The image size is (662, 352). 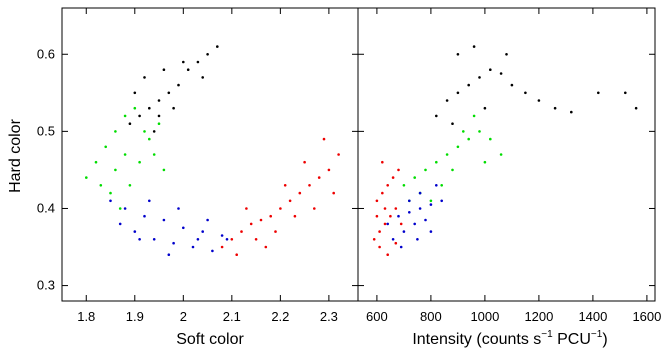 I want to click on xlabel-pre: Intensity (counts s, so click(x=476, y=339).